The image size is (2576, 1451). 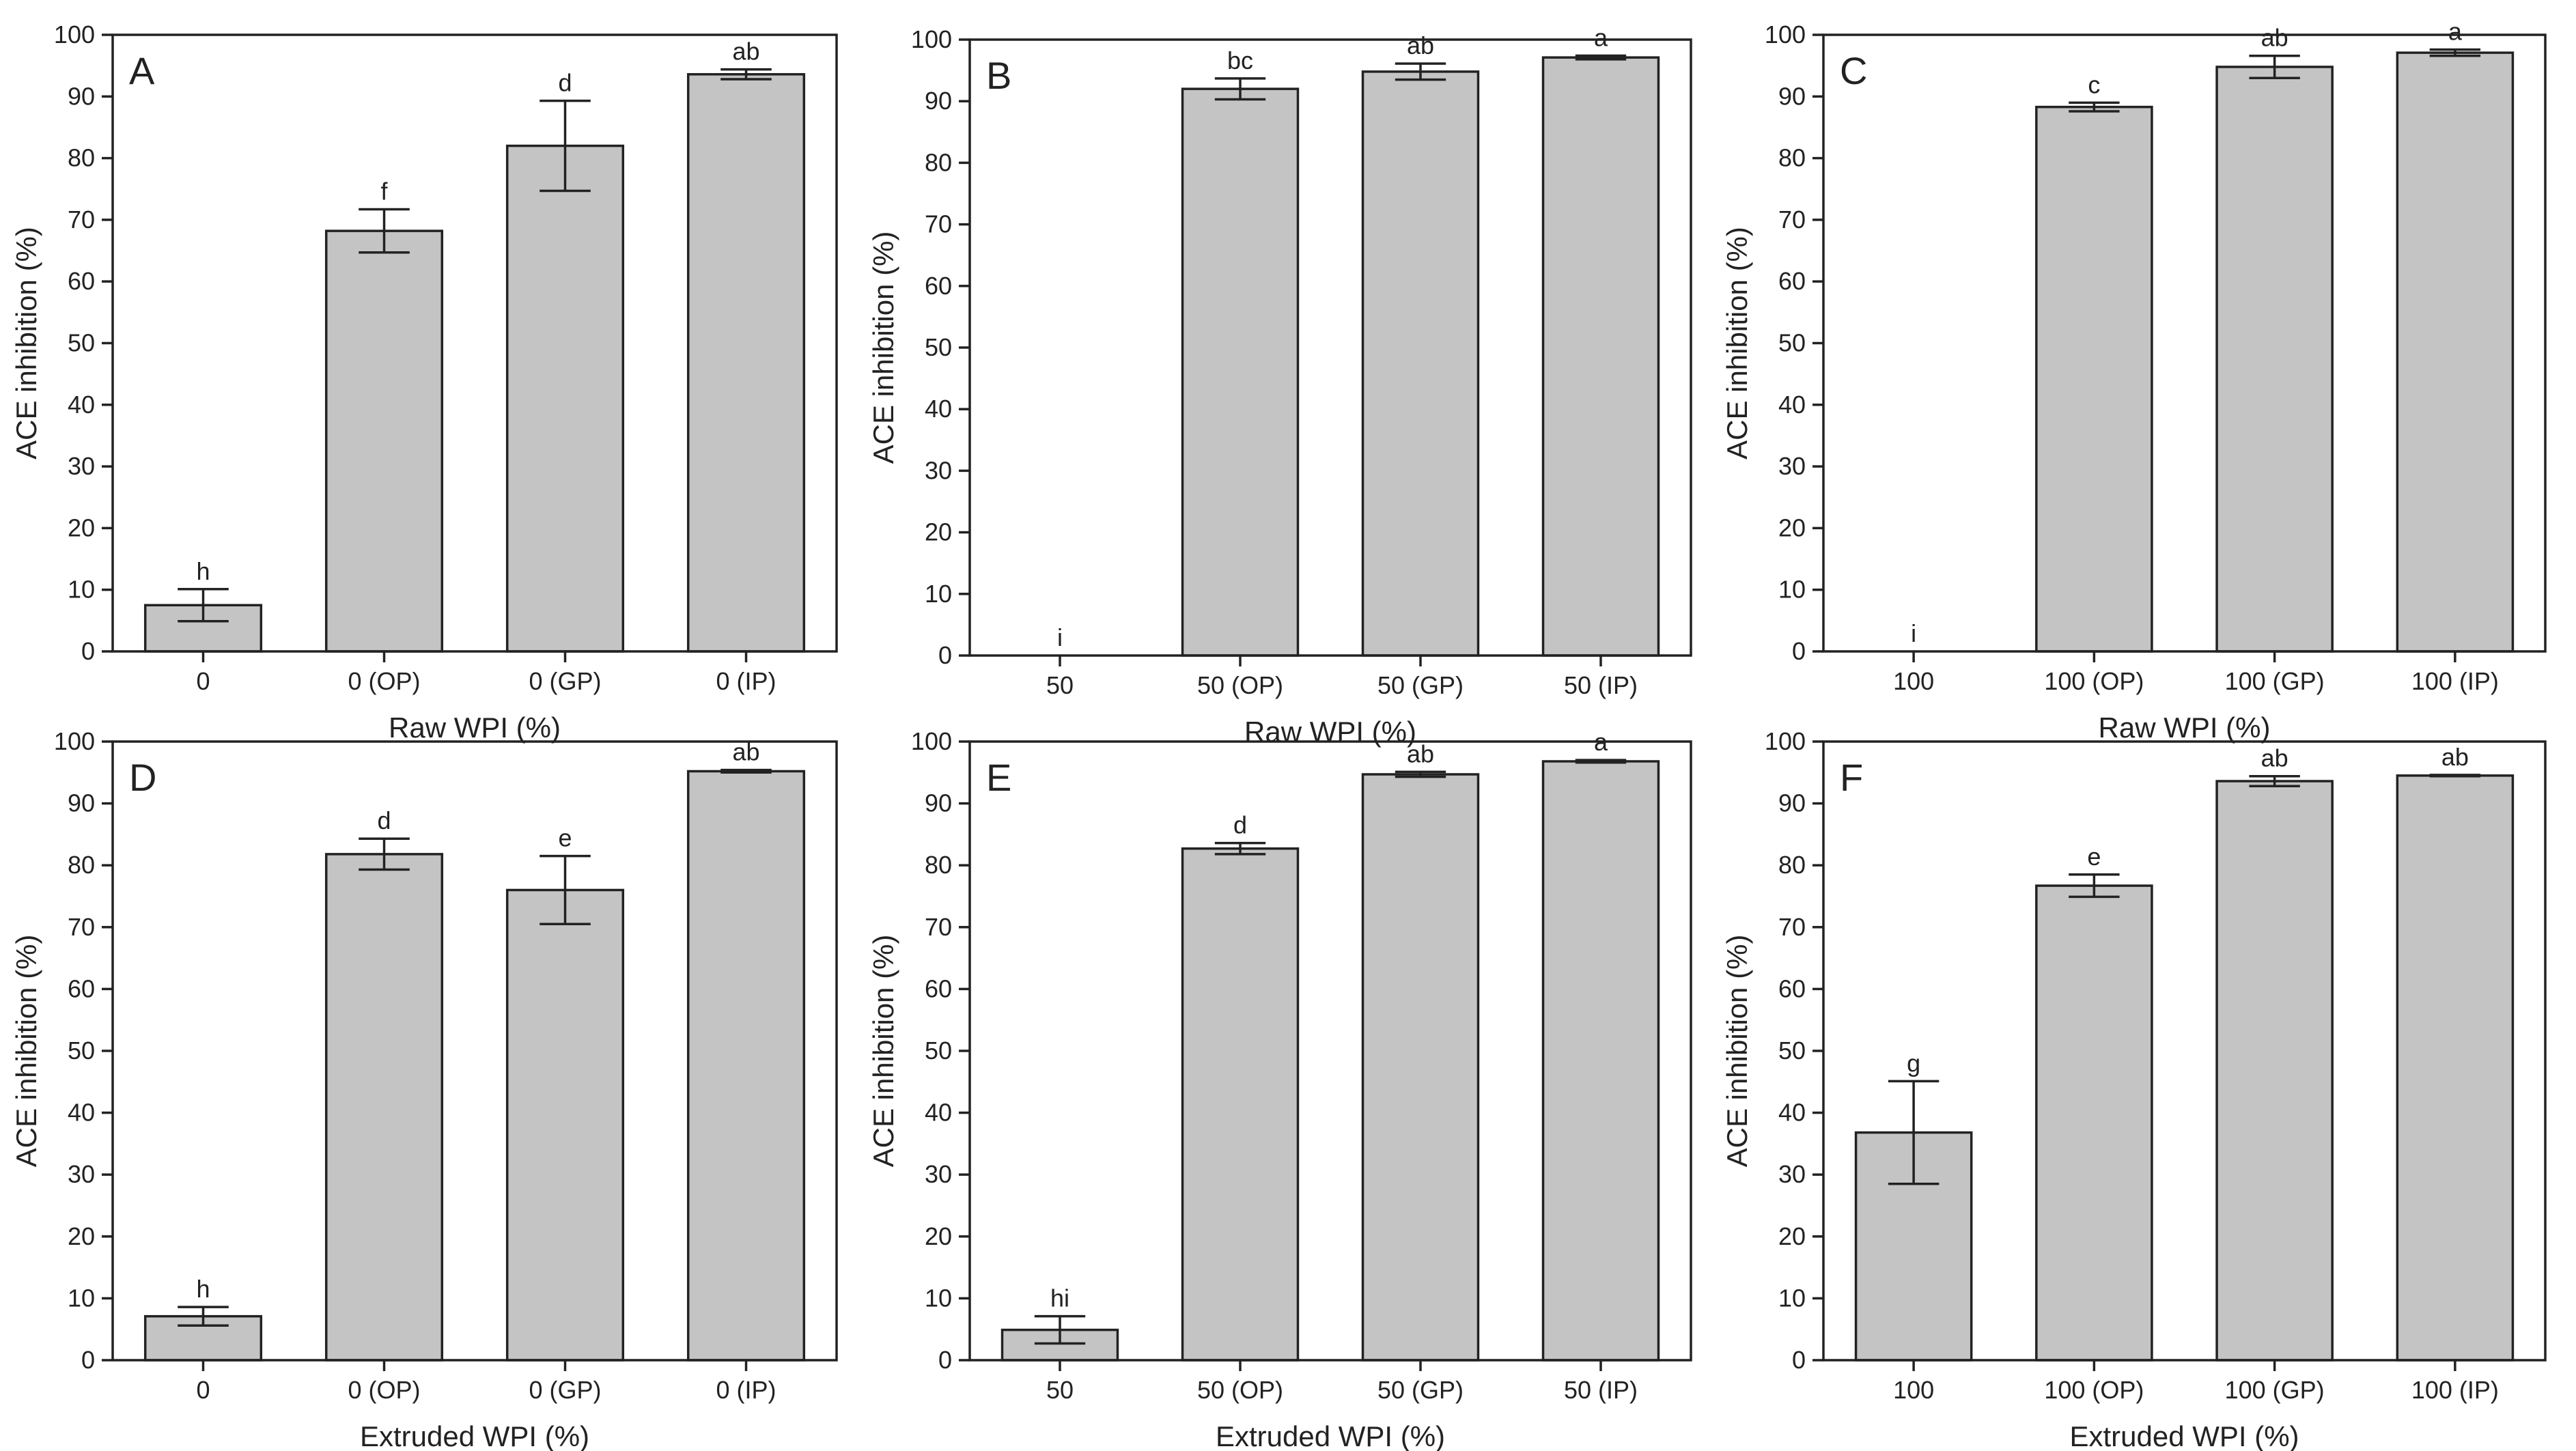 I want to click on significance-label-1: h, so click(x=203, y=571).